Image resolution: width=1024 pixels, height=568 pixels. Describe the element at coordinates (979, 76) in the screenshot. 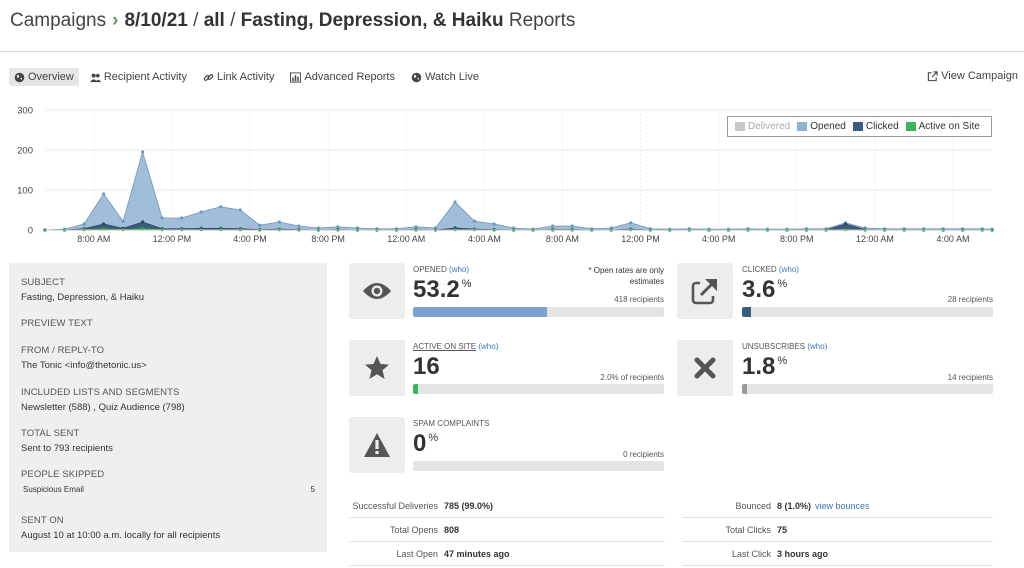

I see `view-campaign-label: View Campaign` at that location.